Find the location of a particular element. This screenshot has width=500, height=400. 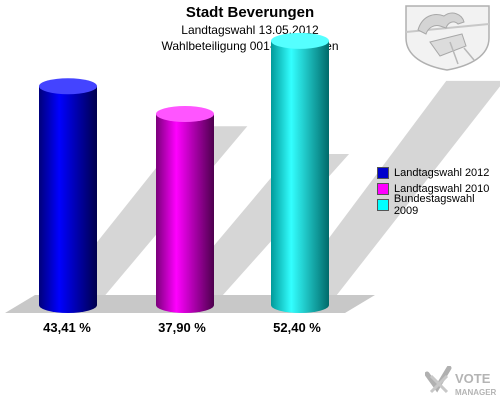

legend-item-landtagswahl-2012: Landtagswahl 2012 is located at coordinates (438, 173).